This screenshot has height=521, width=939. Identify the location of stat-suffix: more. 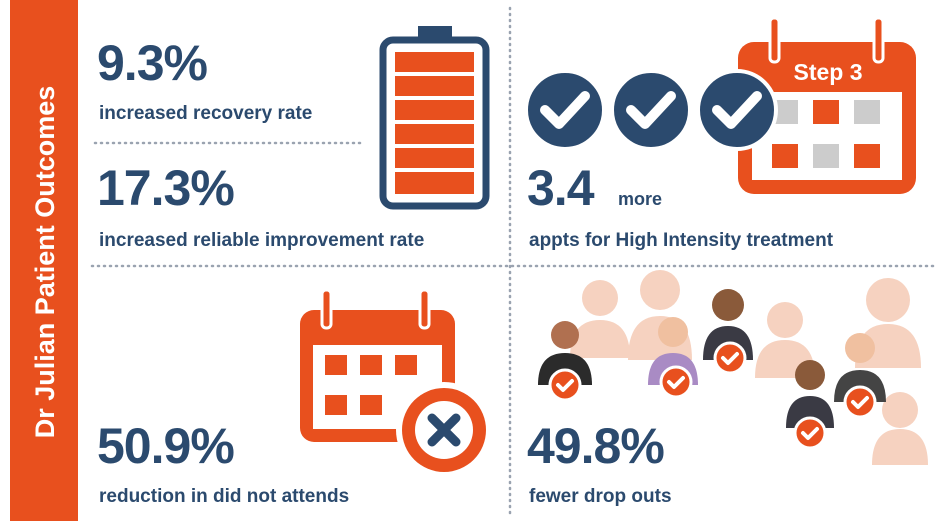
(640, 199).